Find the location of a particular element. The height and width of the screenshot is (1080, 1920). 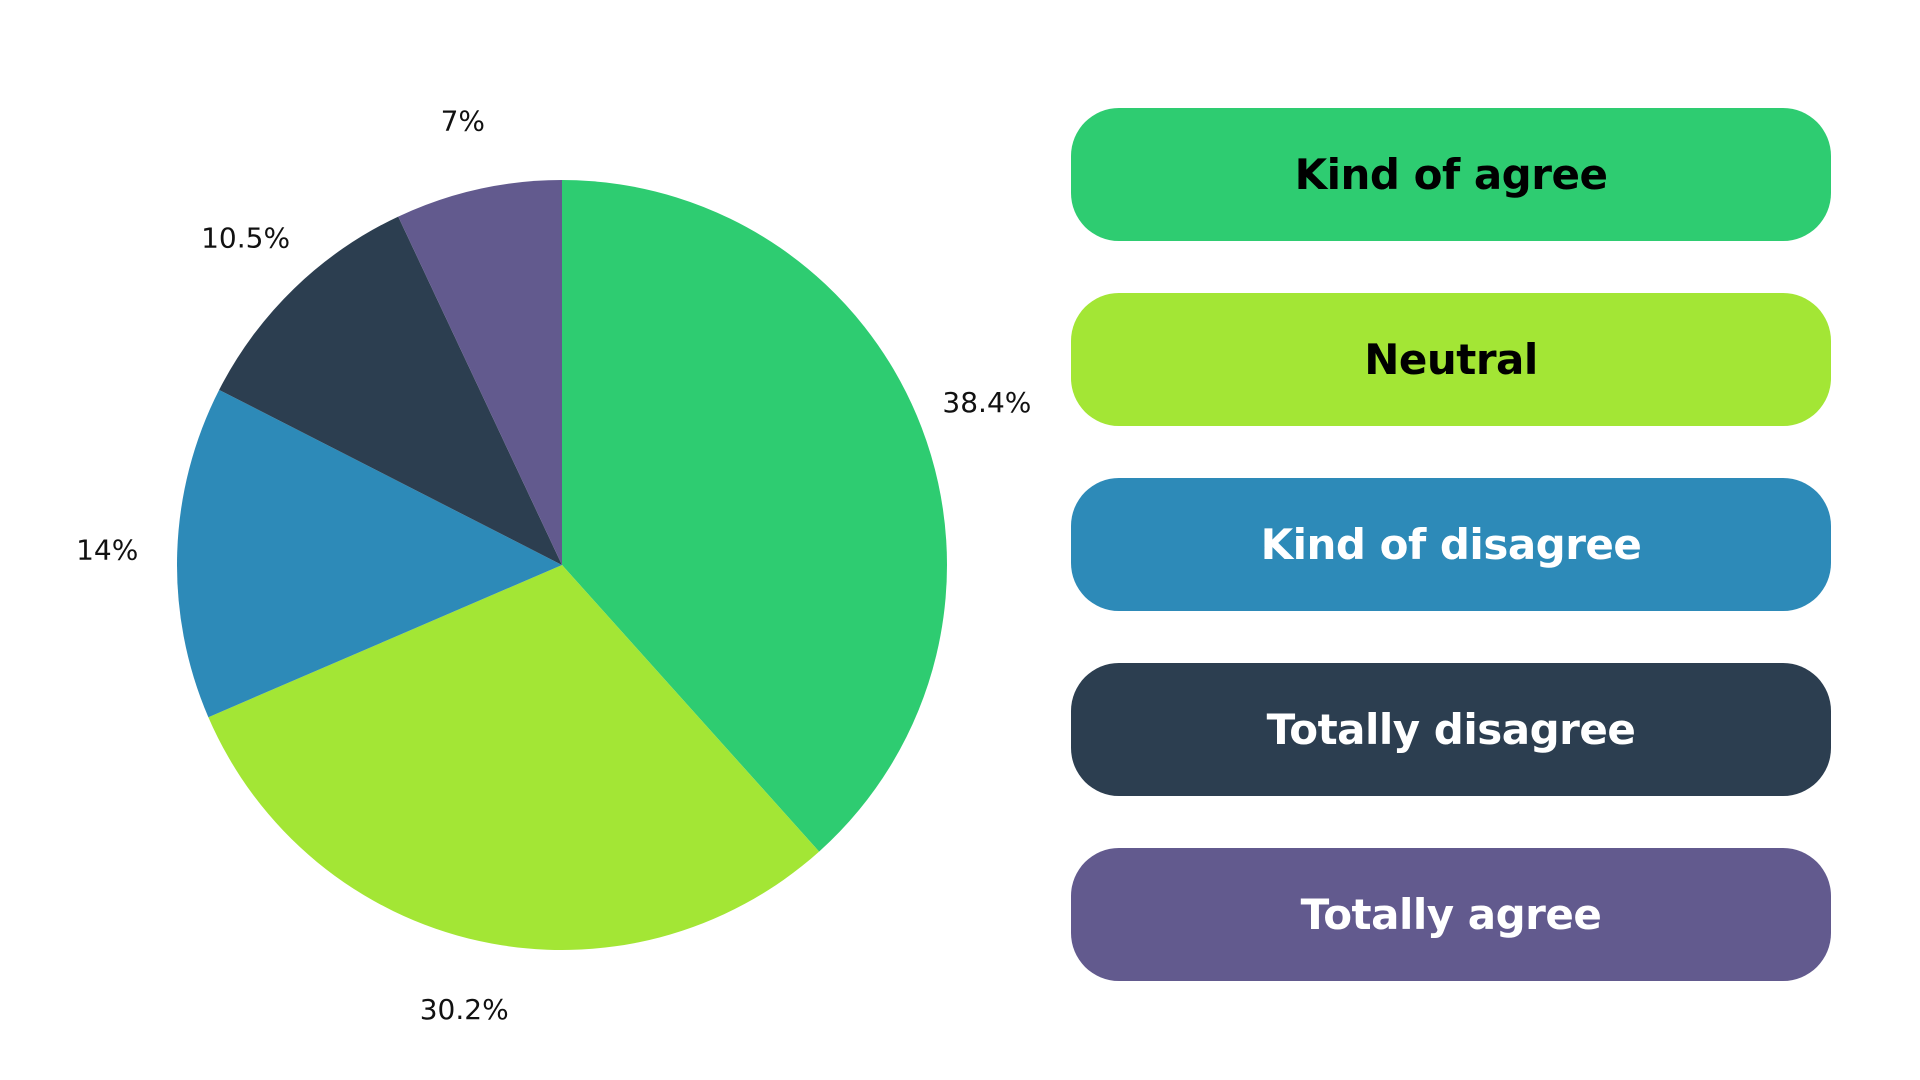

legend-label: Kind of agree is located at coordinates (1451, 174).